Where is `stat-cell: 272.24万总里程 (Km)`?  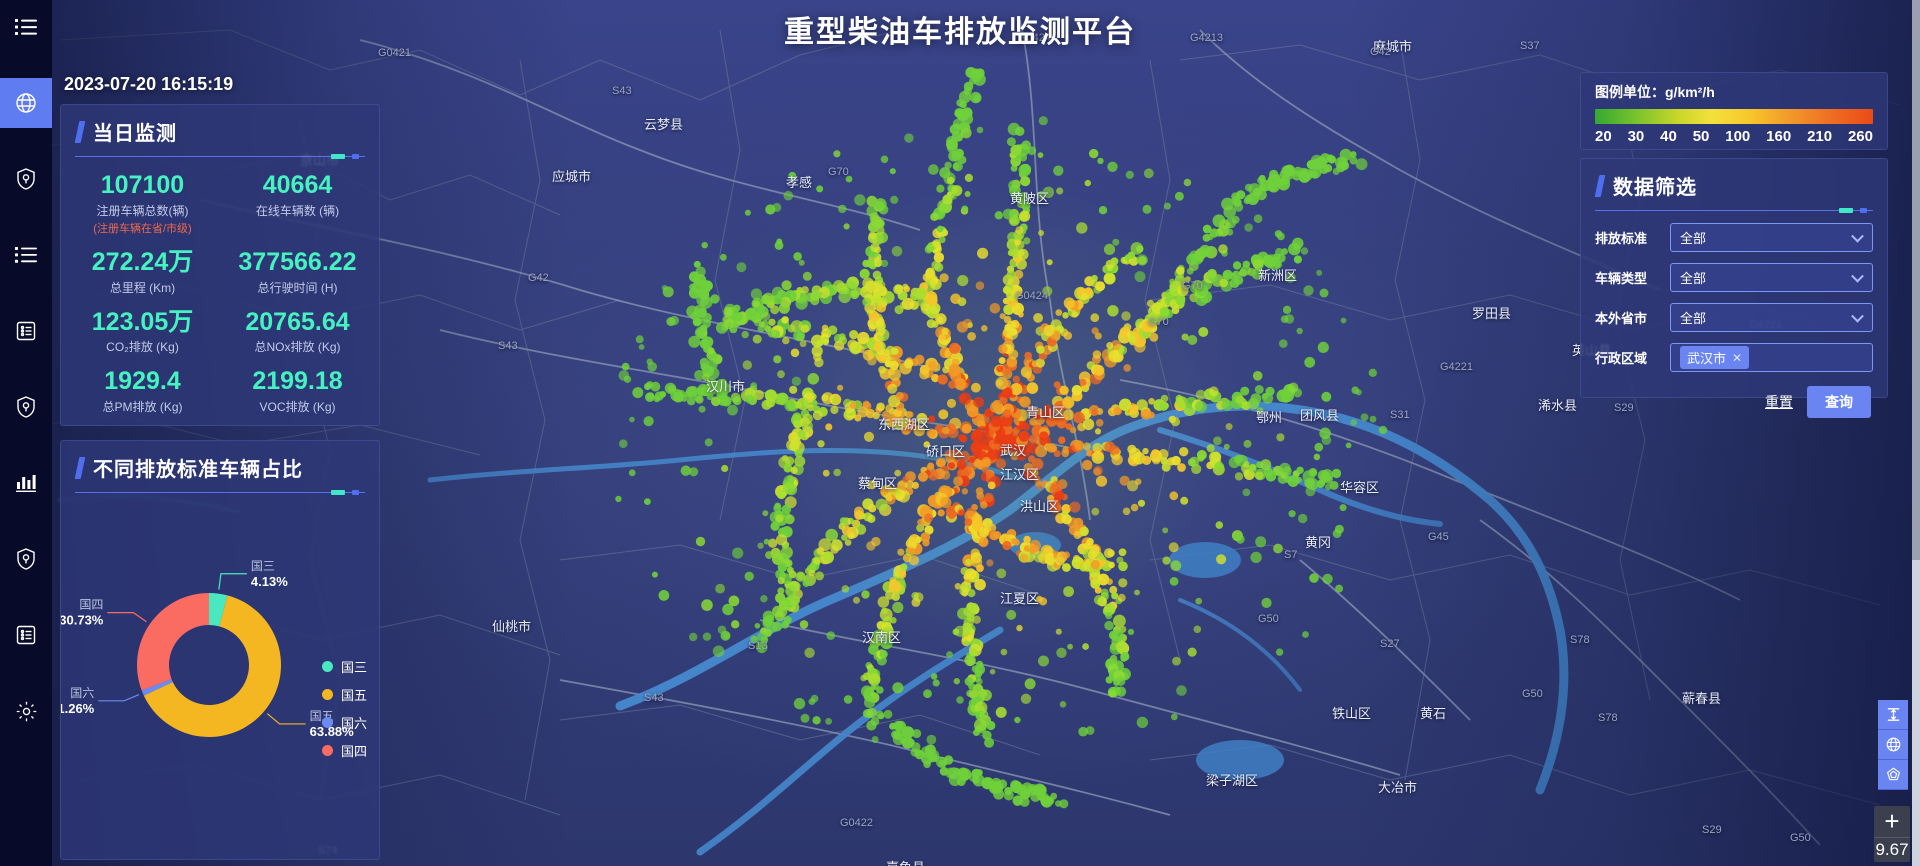 stat-cell: 272.24万总里程 (Km) is located at coordinates (142, 273).